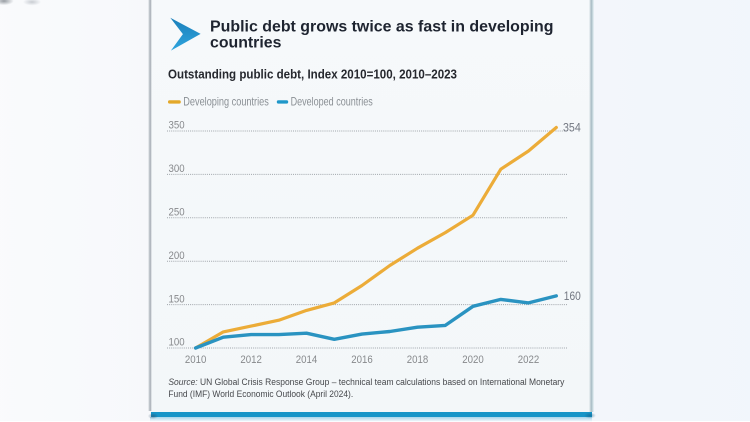 This screenshot has width=750, height=422. Describe the element at coordinates (177, 126) in the screenshot. I see `svg-text: 350` at that location.